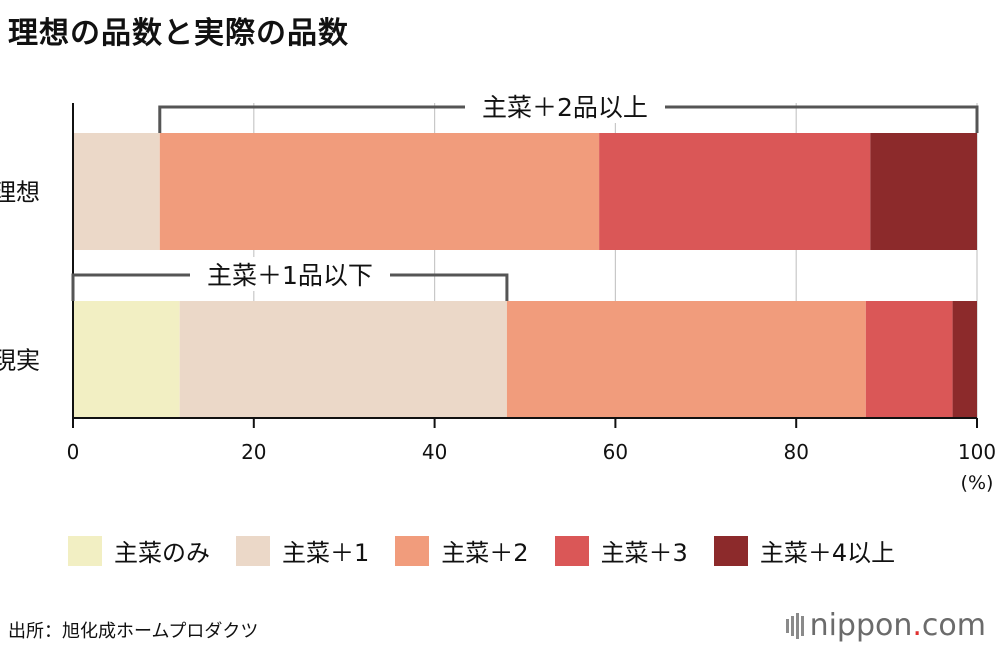 The height and width of the screenshot is (650, 1000). What do you see at coordinates (253, 452) in the screenshot?
I see `x-tick-label: 20` at bounding box center [253, 452].